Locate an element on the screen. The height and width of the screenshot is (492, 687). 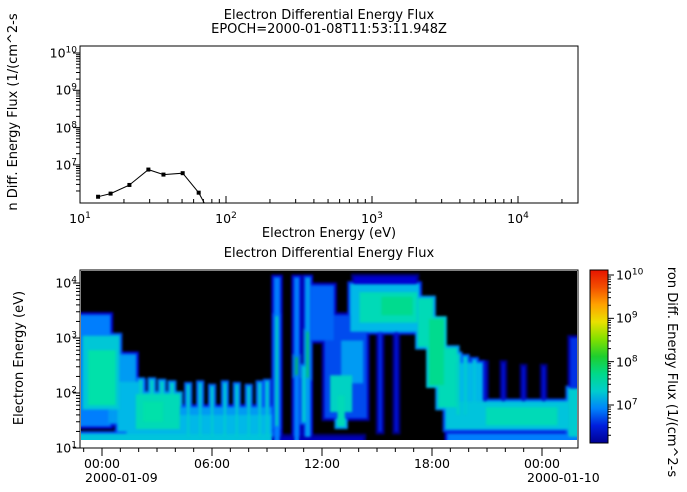
colorbar-frame is located at coordinates (599, 356).